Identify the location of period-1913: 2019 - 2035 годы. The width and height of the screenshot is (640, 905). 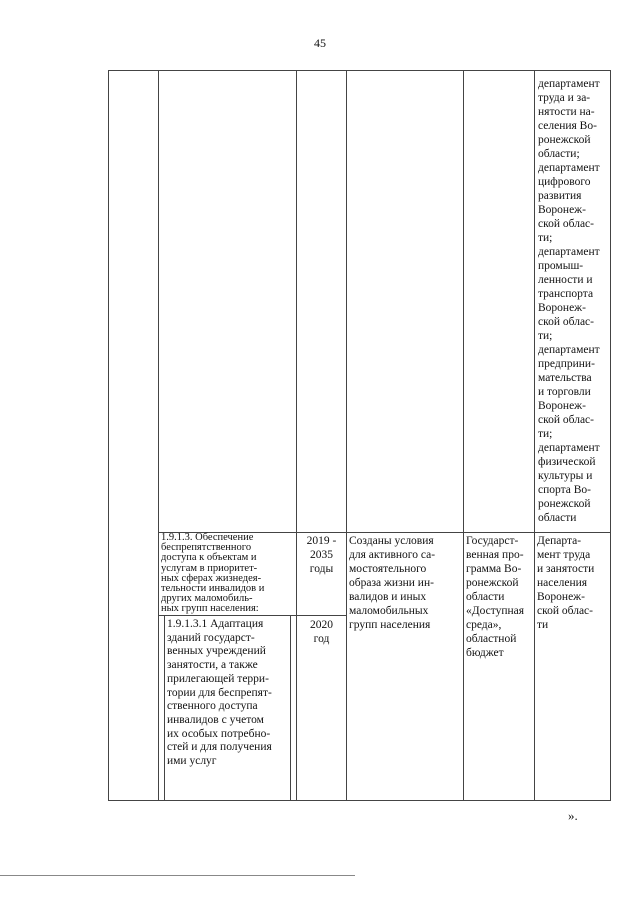
(321, 555).